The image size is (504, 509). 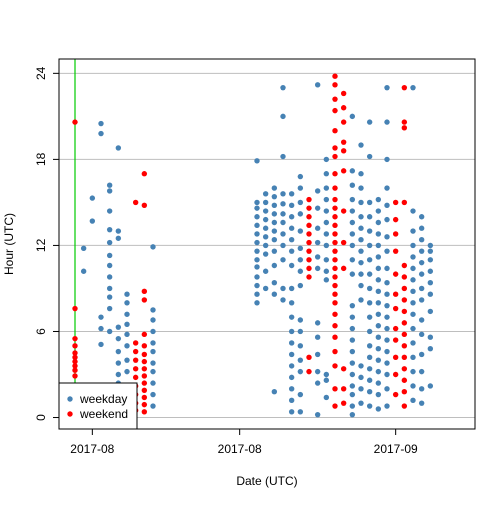 I want to click on x-tick-label: 2017-09, so click(x=396, y=449).